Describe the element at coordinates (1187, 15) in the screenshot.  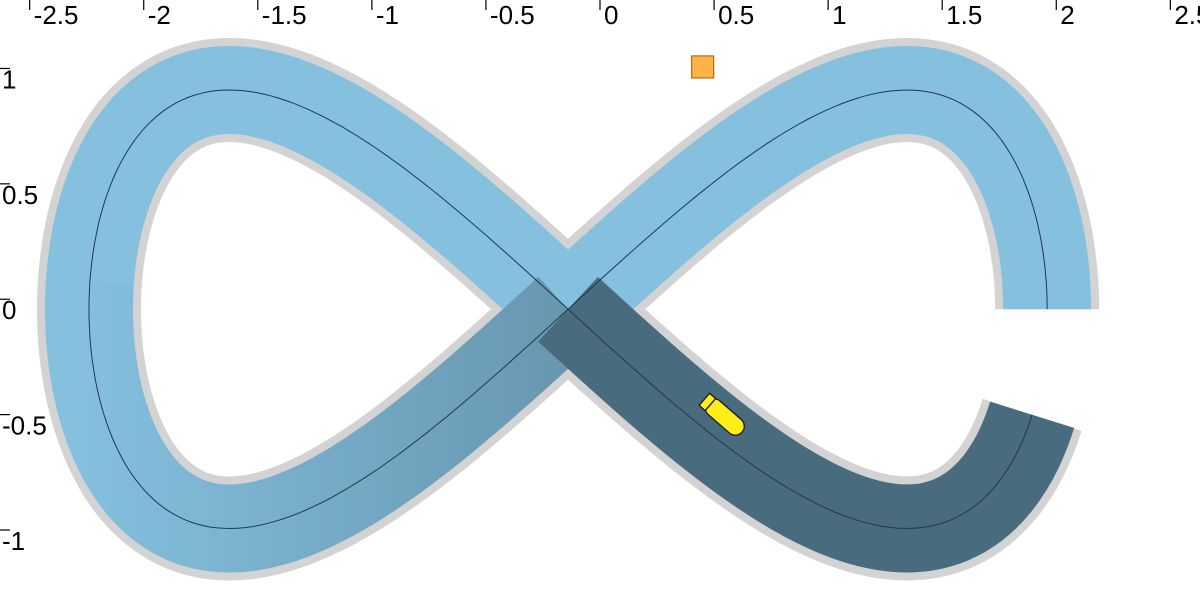
I see `x-tick-label: 2.5` at that location.